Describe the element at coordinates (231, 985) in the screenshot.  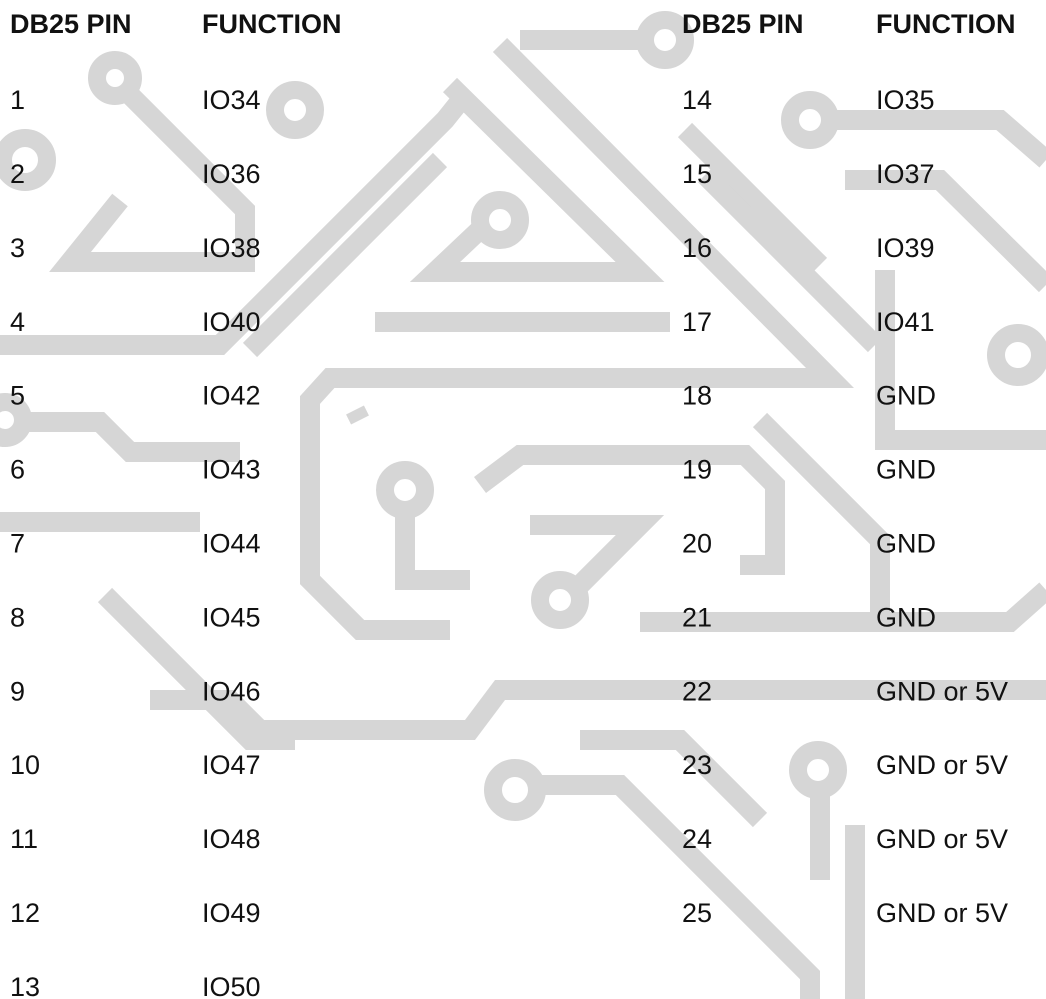
I see `pin-function: IO50` at that location.